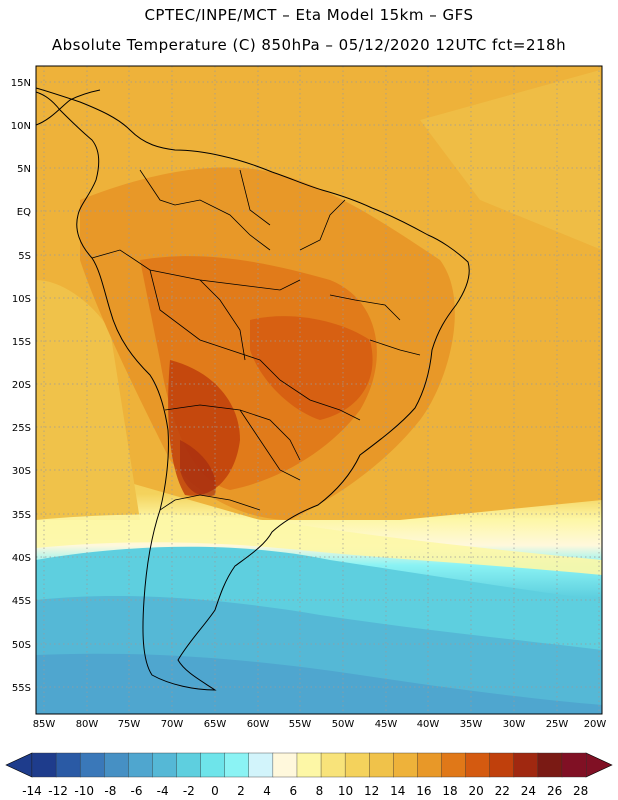 The height and width of the screenshot is (800, 618). Describe the element at coordinates (293, 791) in the screenshot. I see `colorbar-label: 6` at that location.